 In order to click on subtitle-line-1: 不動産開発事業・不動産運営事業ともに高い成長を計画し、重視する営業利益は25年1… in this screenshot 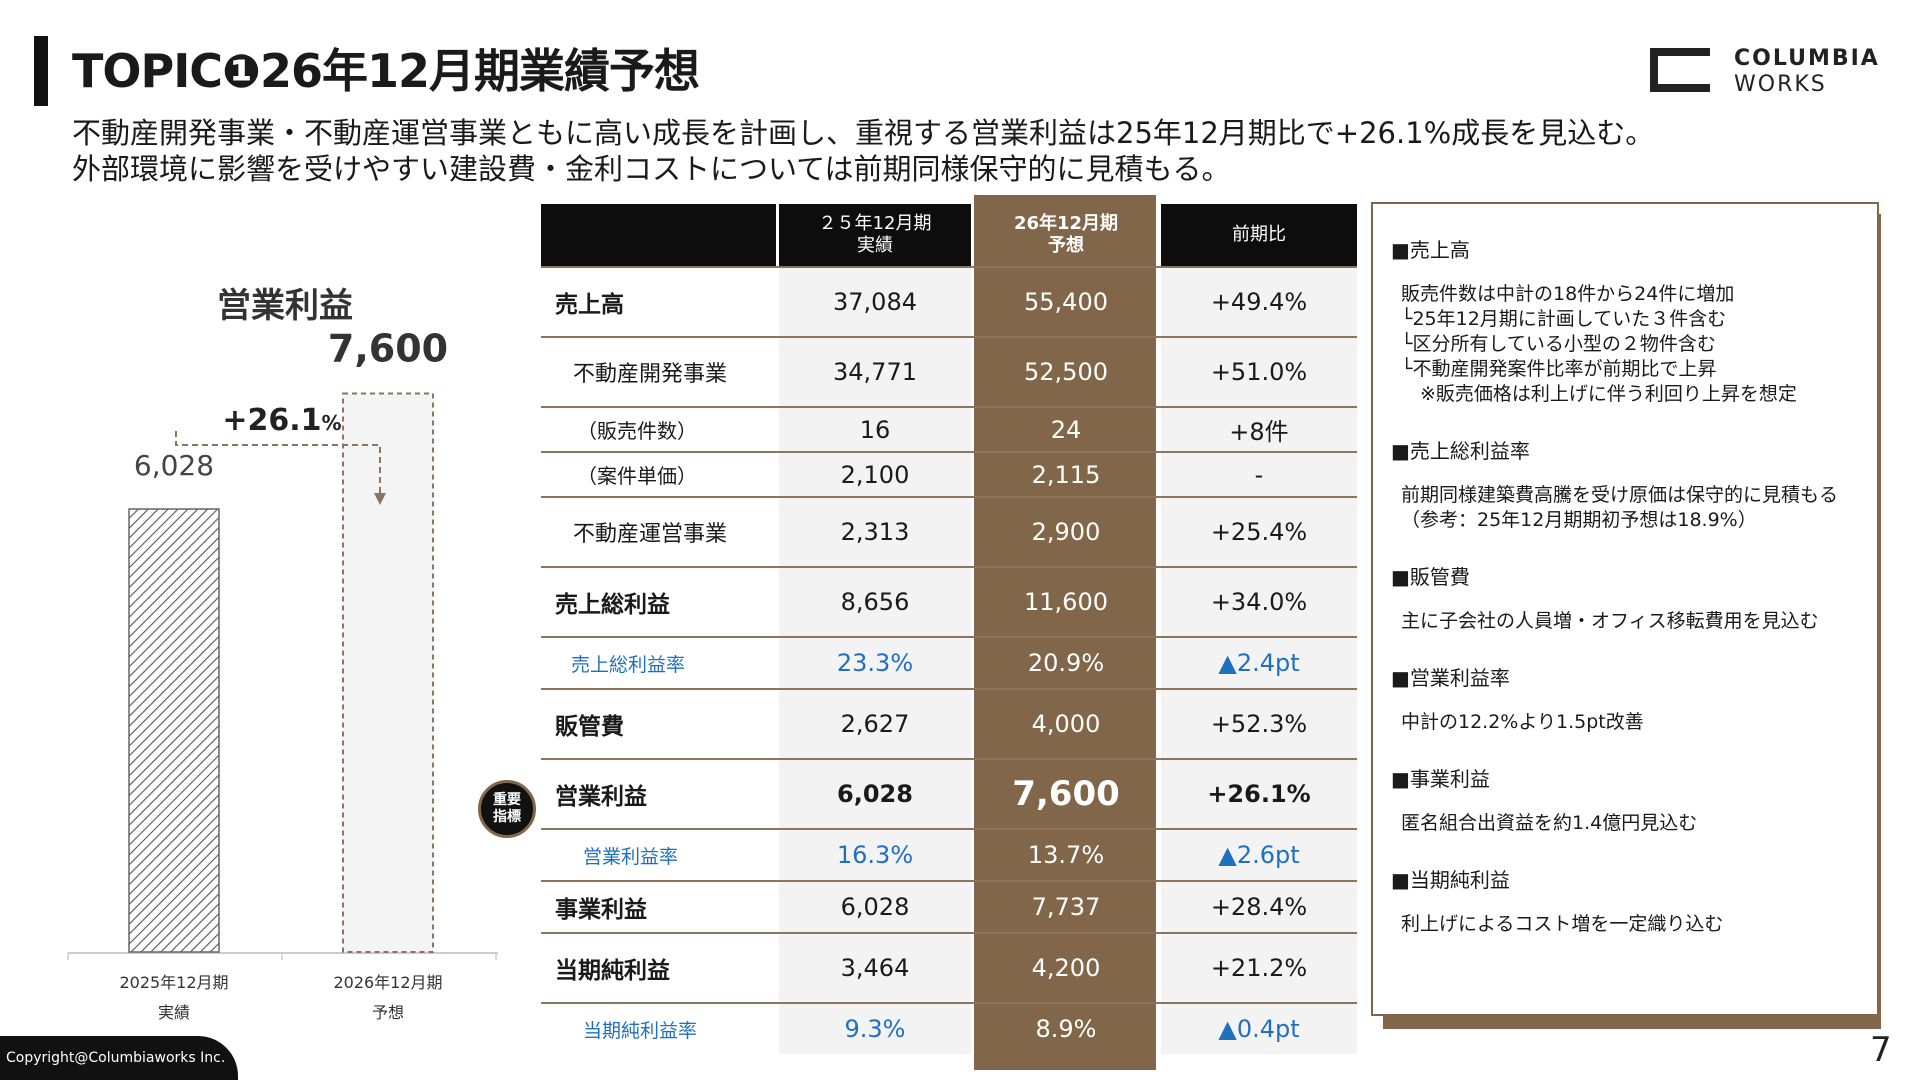, I will do `click(863, 133)`.